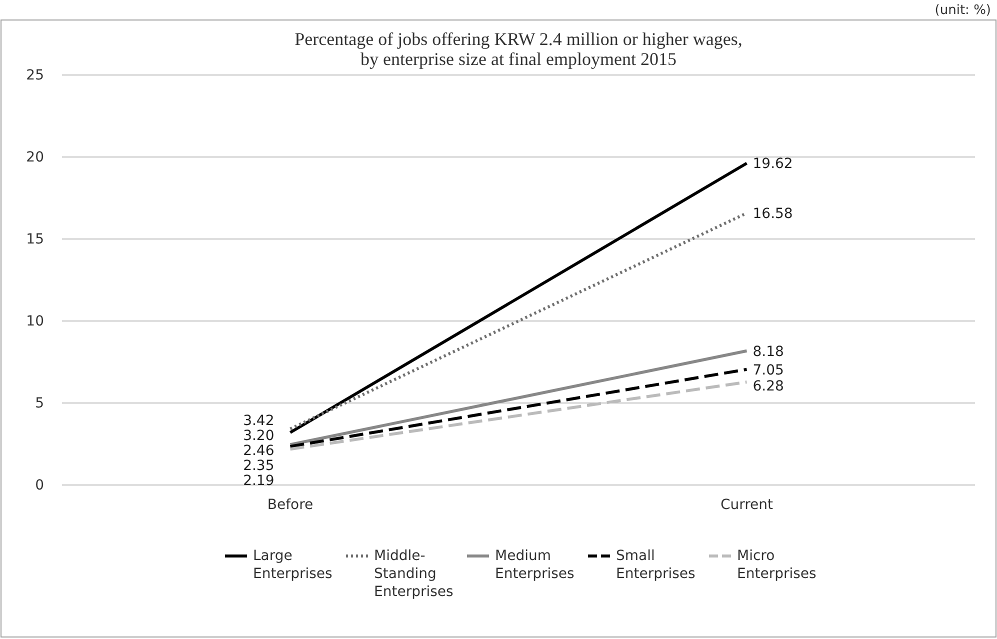 The height and width of the screenshot is (639, 997). What do you see at coordinates (772, 214) in the screenshot?
I see `data-label: 16.58` at bounding box center [772, 214].